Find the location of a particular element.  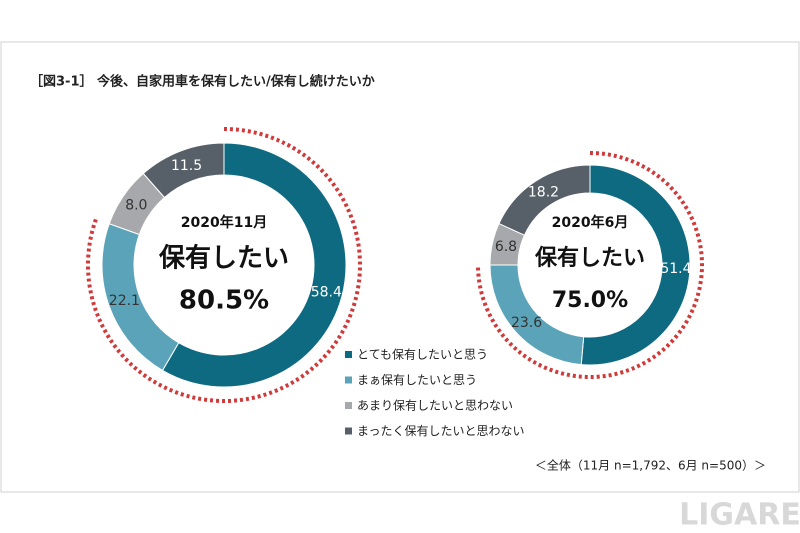

center-value: 75.0% is located at coordinates (590, 300).